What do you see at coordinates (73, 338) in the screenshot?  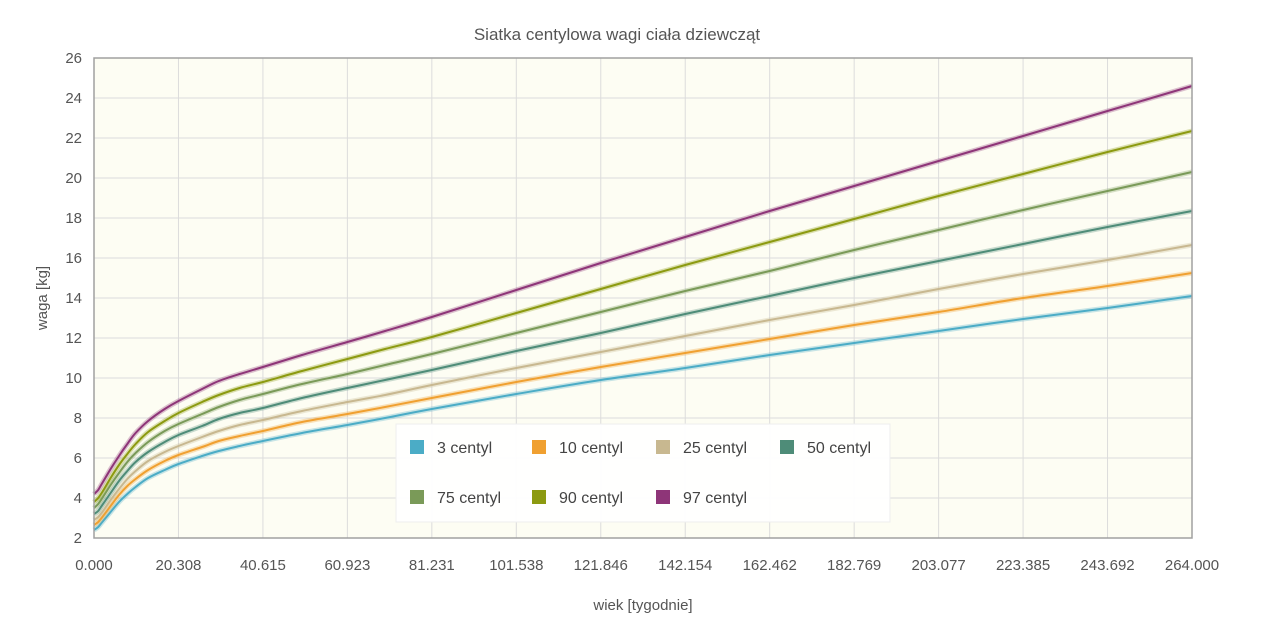 I see `y-tick-label: 12` at bounding box center [73, 338].